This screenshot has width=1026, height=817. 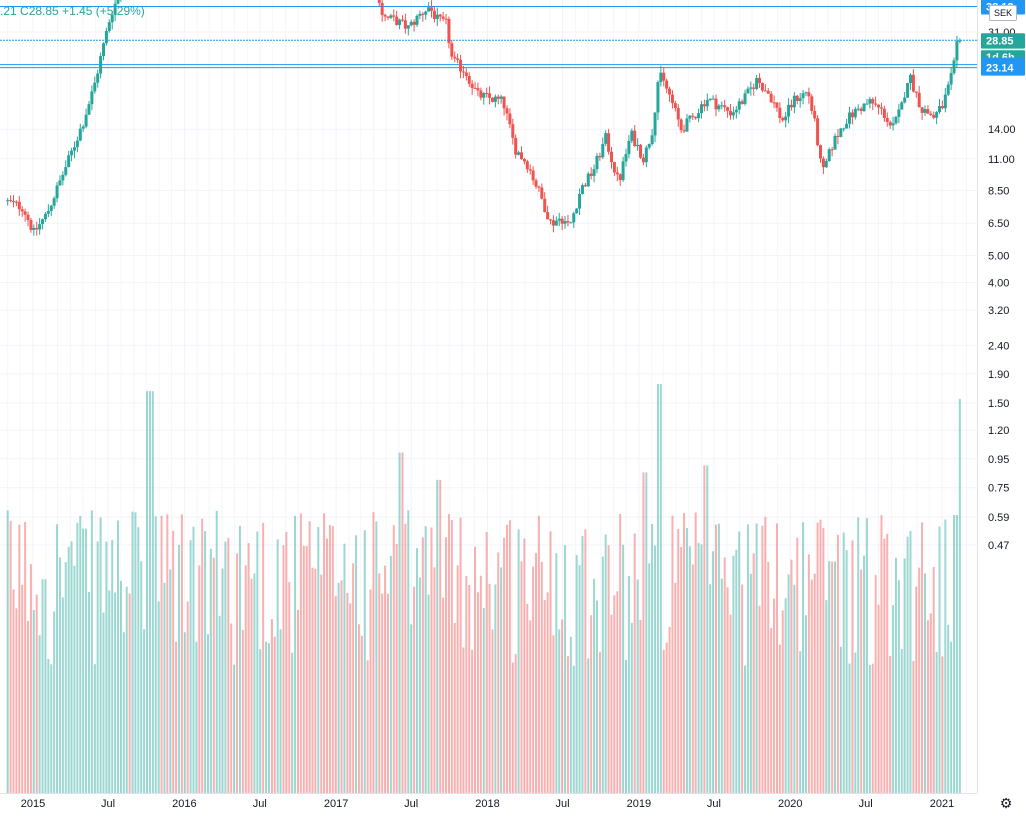 What do you see at coordinates (72, 11) in the screenshot?
I see `ohlc-legend: .21 C28.85 +1.45 (+5.29%)` at bounding box center [72, 11].